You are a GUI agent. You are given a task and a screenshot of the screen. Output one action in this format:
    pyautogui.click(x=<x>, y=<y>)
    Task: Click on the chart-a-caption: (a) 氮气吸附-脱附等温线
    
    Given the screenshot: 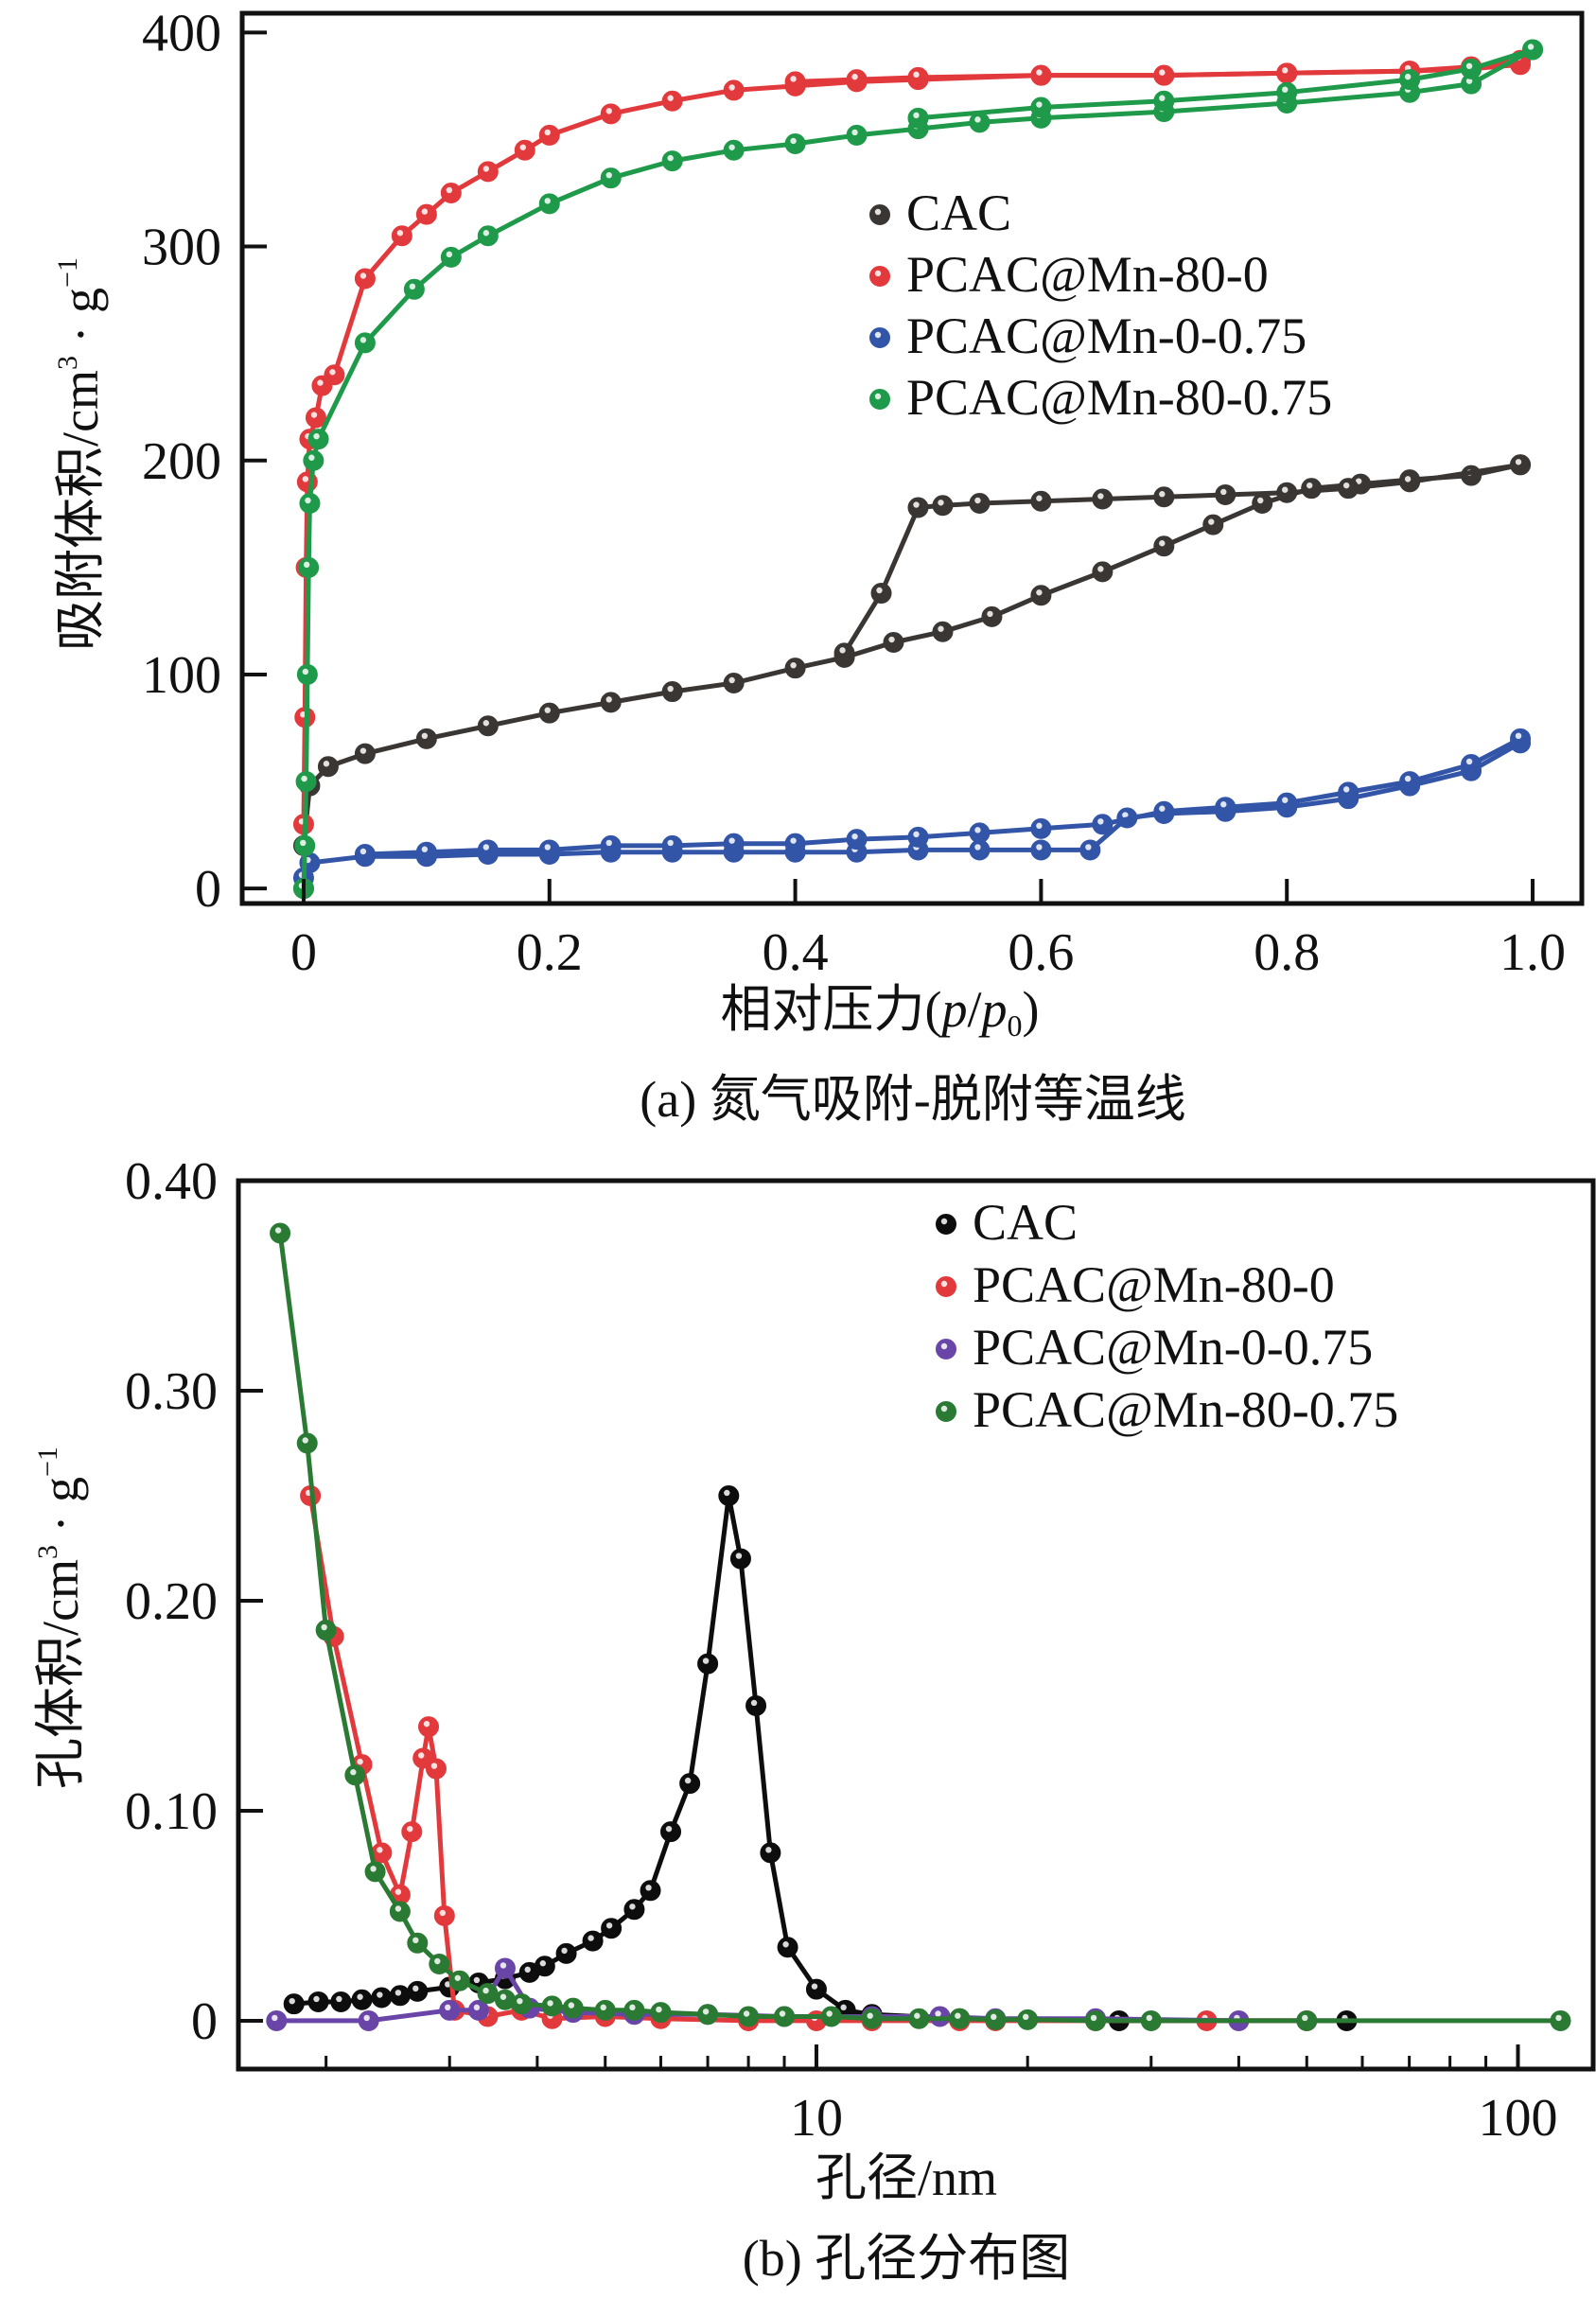 What is the action you would take?
    pyautogui.click(x=912, y=1099)
    